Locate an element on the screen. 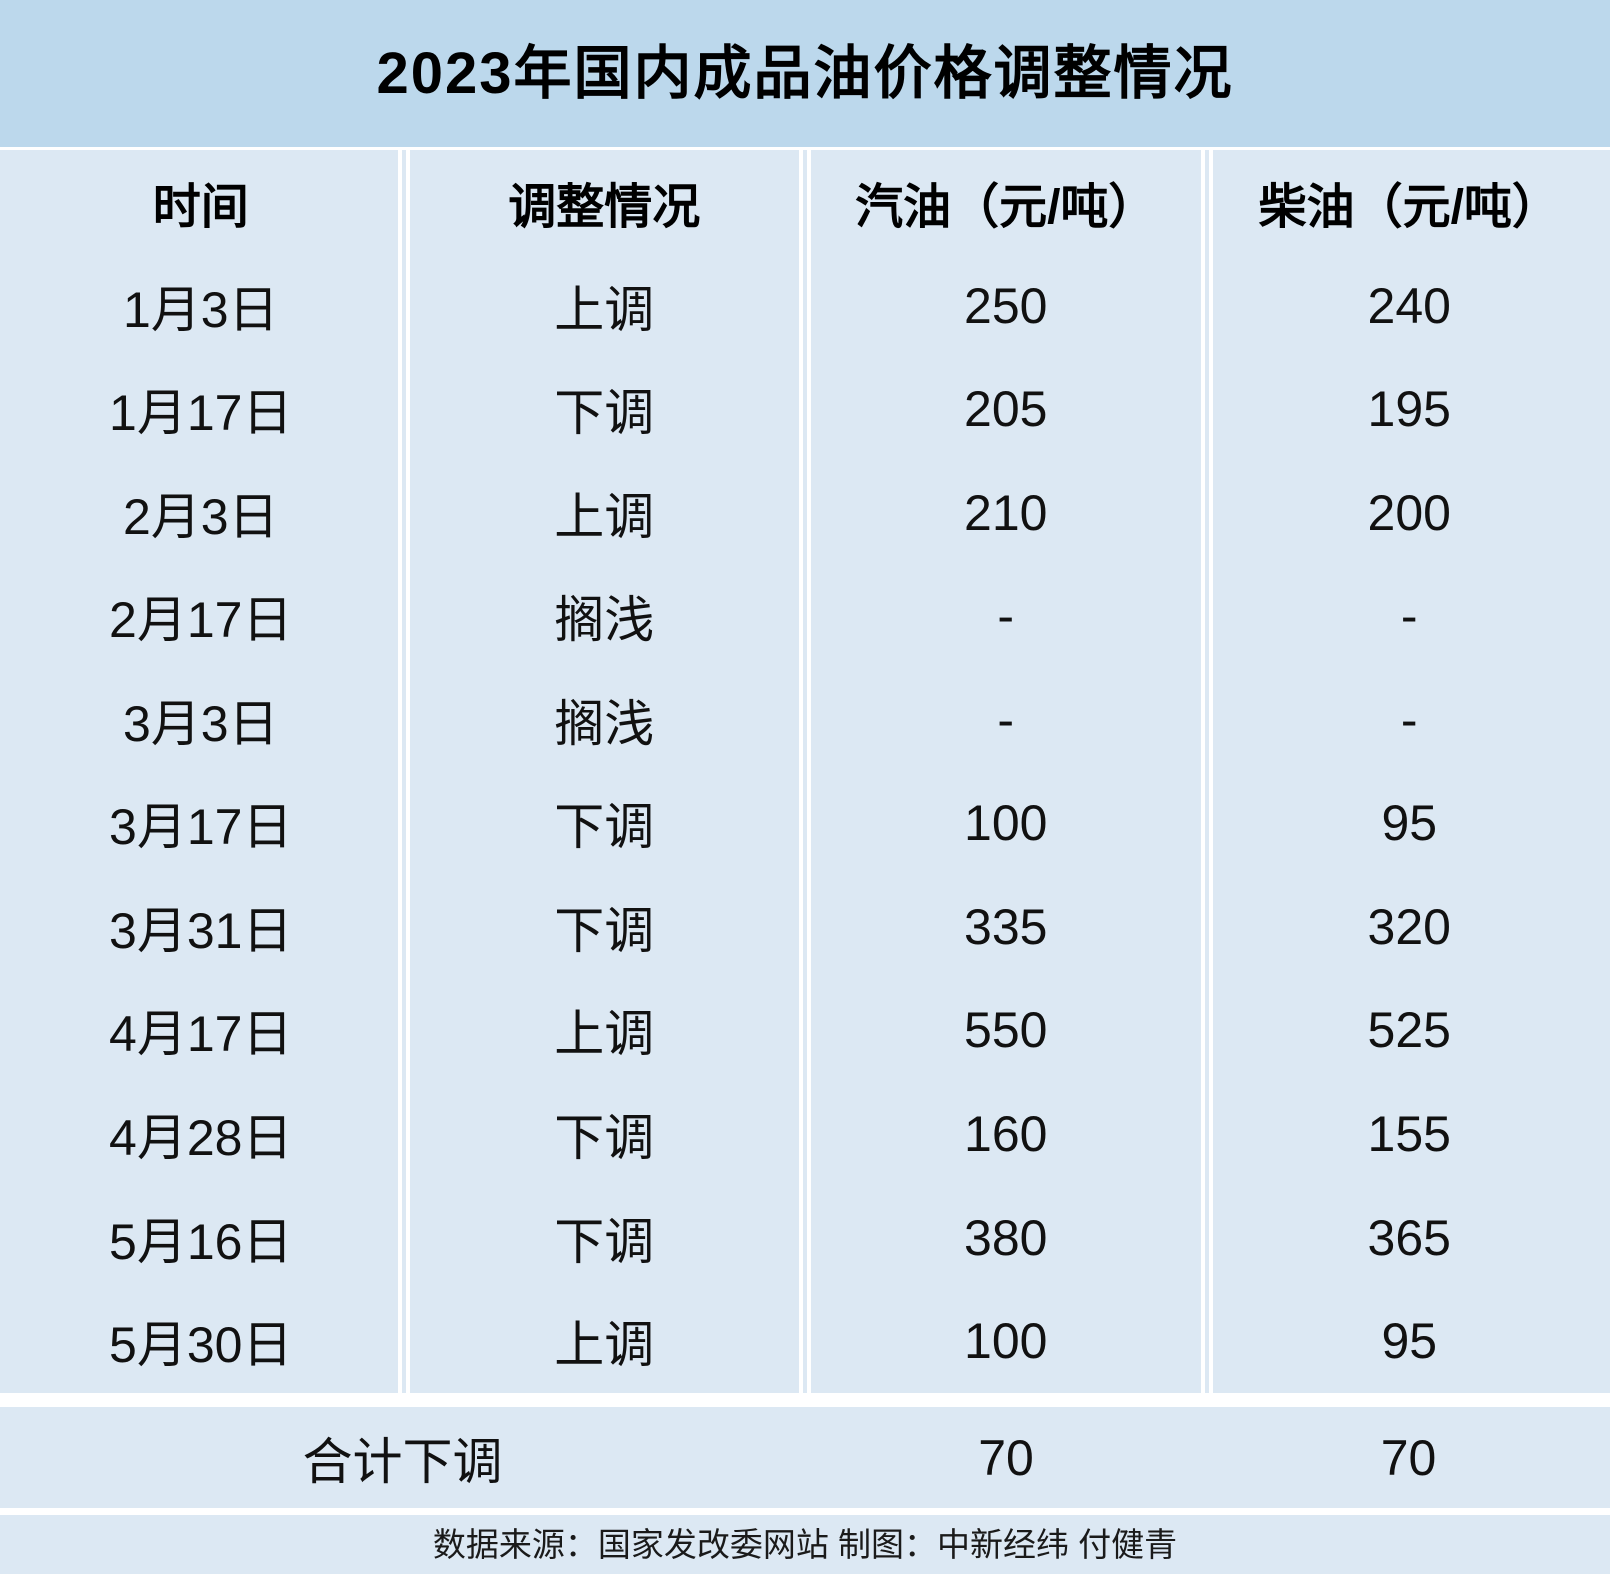 This screenshot has width=1610, height=1574. diesel-cell: 195 is located at coordinates (1407, 409).